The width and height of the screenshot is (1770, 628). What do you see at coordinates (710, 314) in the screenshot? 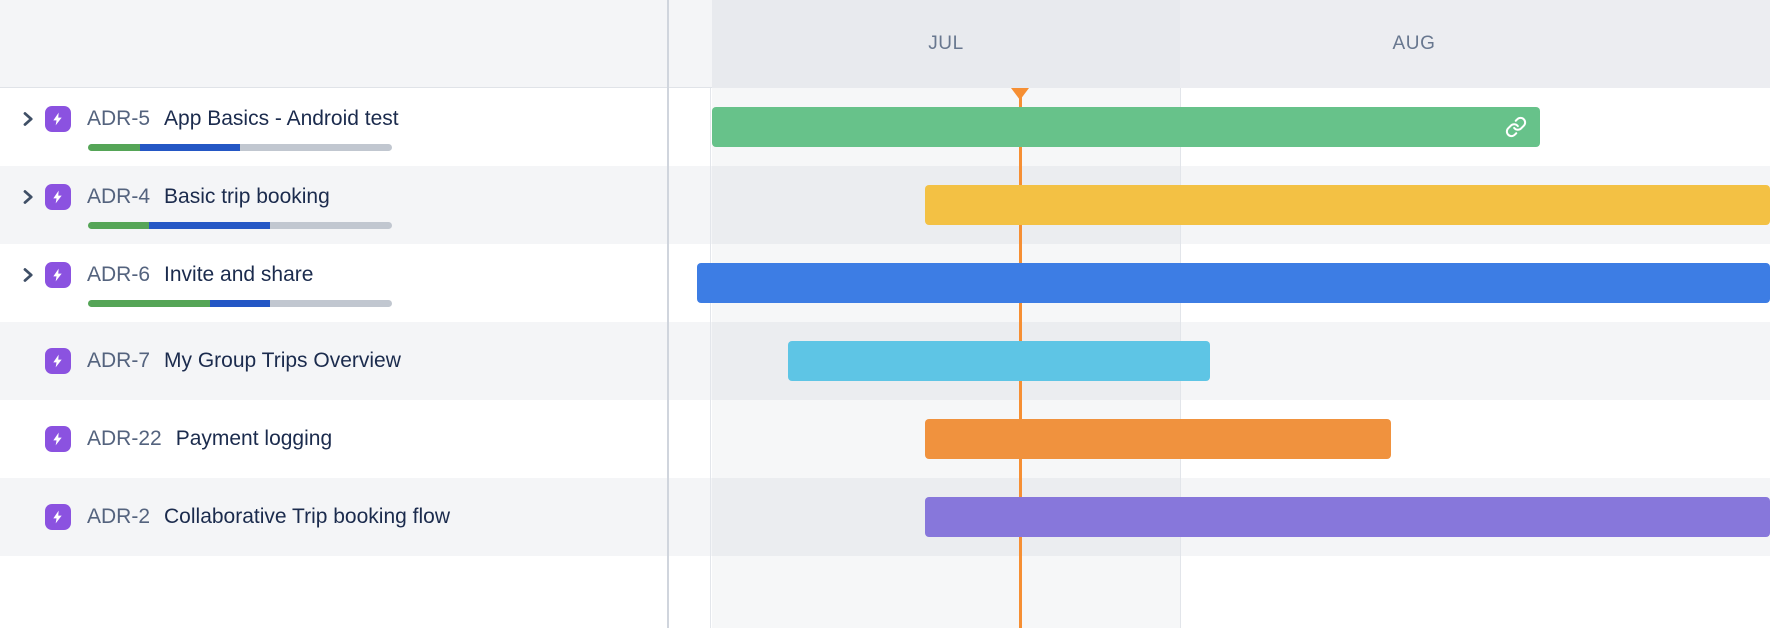
I see `timeline-start-divider` at bounding box center [710, 314].